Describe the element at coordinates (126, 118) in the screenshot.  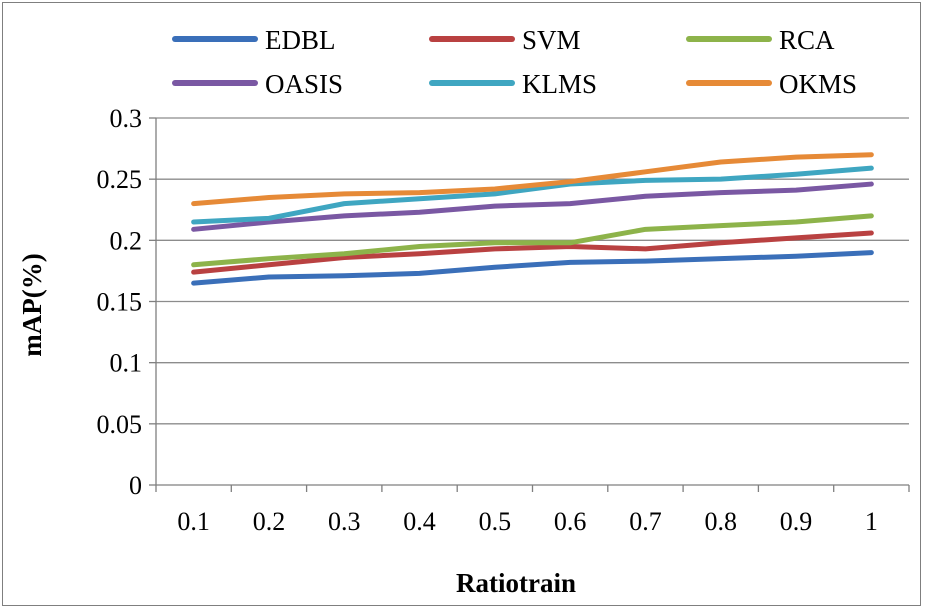
I see `y-tick-label: 0.3` at that location.